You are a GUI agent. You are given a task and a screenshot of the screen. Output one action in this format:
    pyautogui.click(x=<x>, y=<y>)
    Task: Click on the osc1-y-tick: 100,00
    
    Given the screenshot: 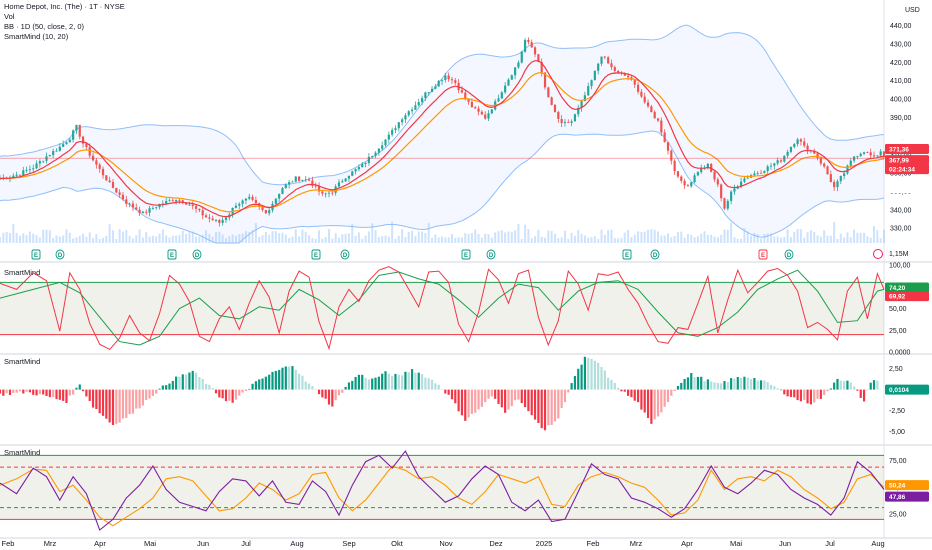 What is the action you would take?
    pyautogui.click(x=900, y=266)
    